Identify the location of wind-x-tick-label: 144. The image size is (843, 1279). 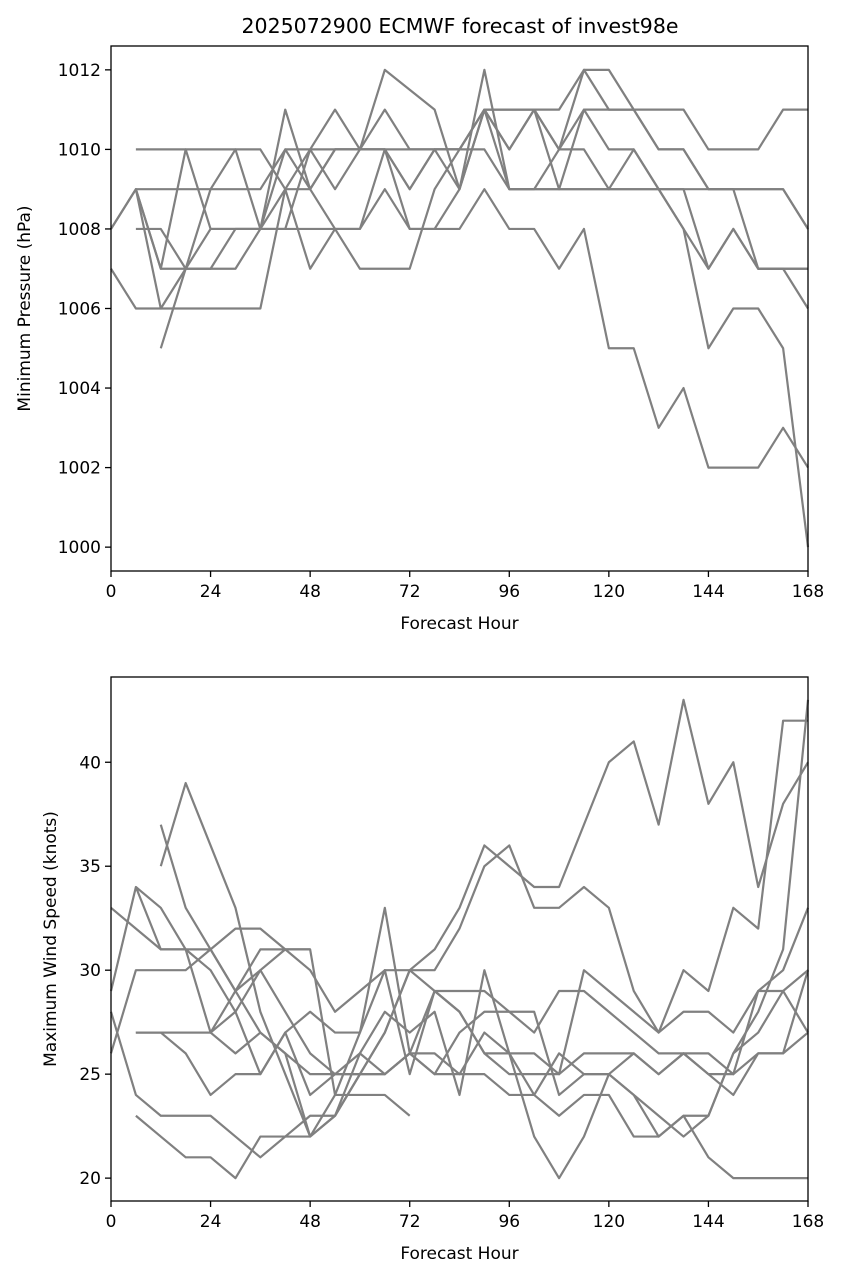
(708, 1222).